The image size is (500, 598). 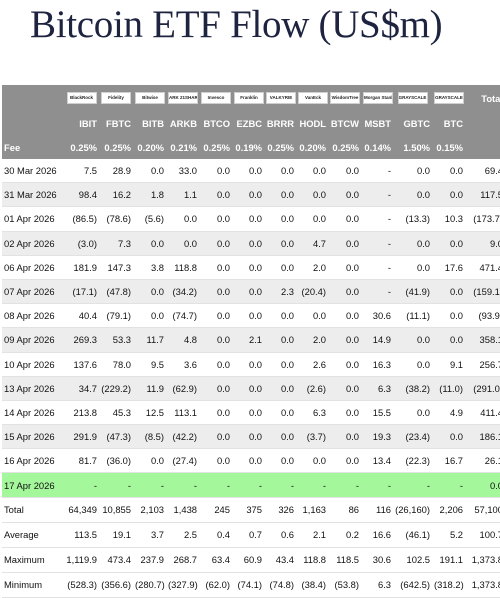 I want to click on flow-value: 117.5, so click(x=482, y=195).